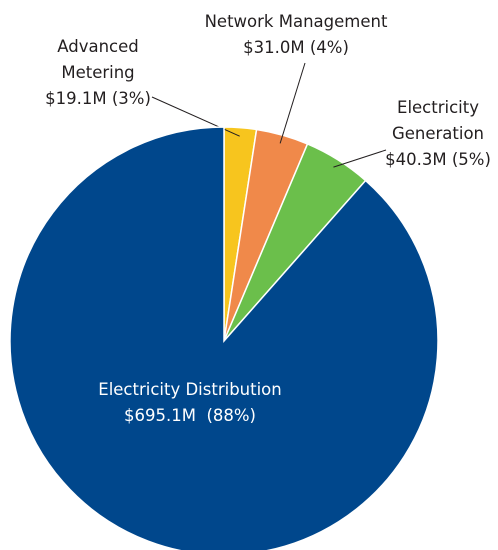 This screenshot has width=498, height=550. What do you see at coordinates (438, 120) in the screenshot?
I see `category-label: Electricity Generation` at bounding box center [438, 120].